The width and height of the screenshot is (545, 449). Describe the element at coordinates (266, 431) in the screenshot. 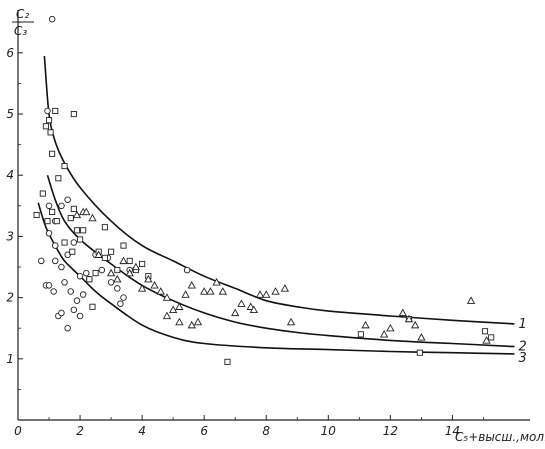

I see `x-tick-label: 8` at that location.